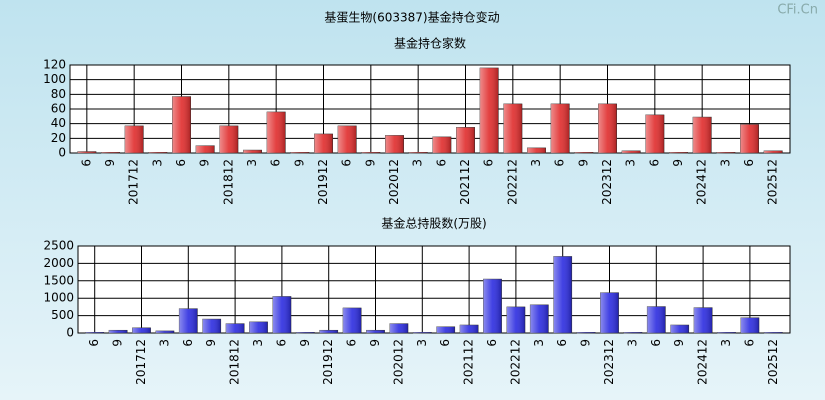 This screenshot has height=400, width=825. What do you see at coordinates (235, 362) in the screenshot?
I see `x-tick-label: 201812` at bounding box center [235, 362].